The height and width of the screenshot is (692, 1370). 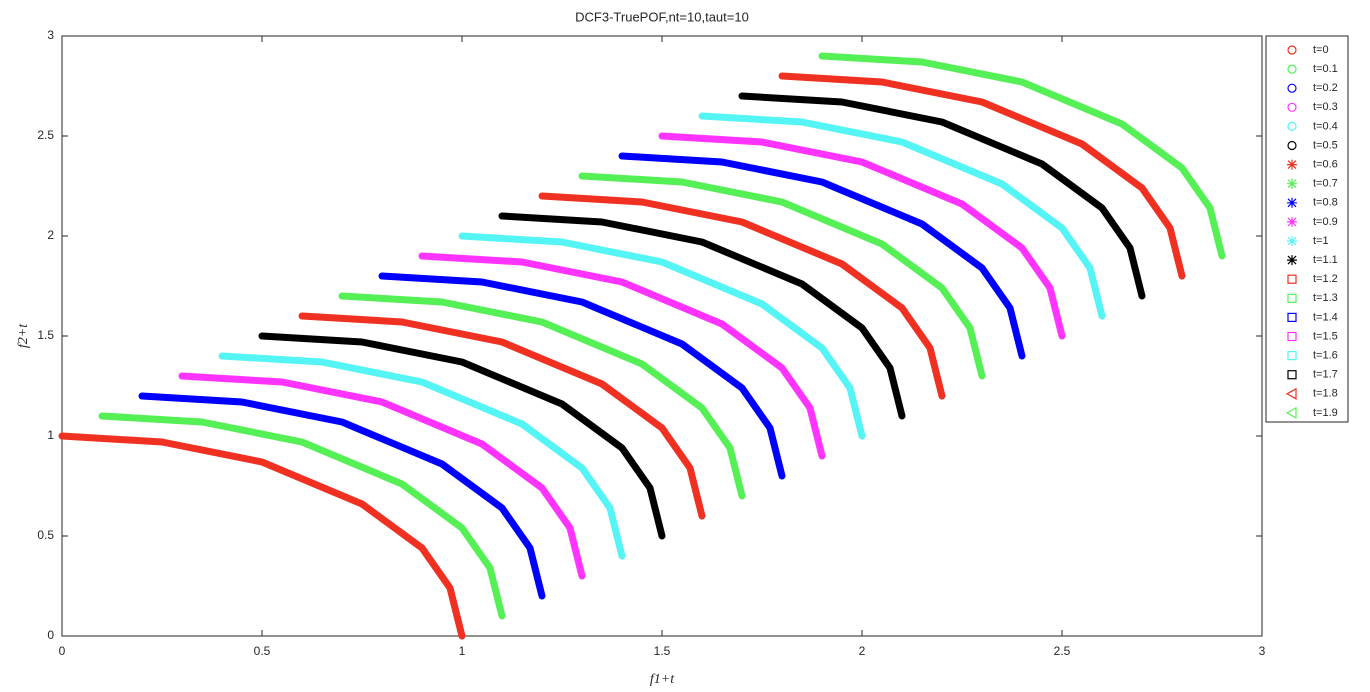 What do you see at coordinates (45, 535) in the screenshot?
I see `y-tick-label: 0.5` at bounding box center [45, 535].